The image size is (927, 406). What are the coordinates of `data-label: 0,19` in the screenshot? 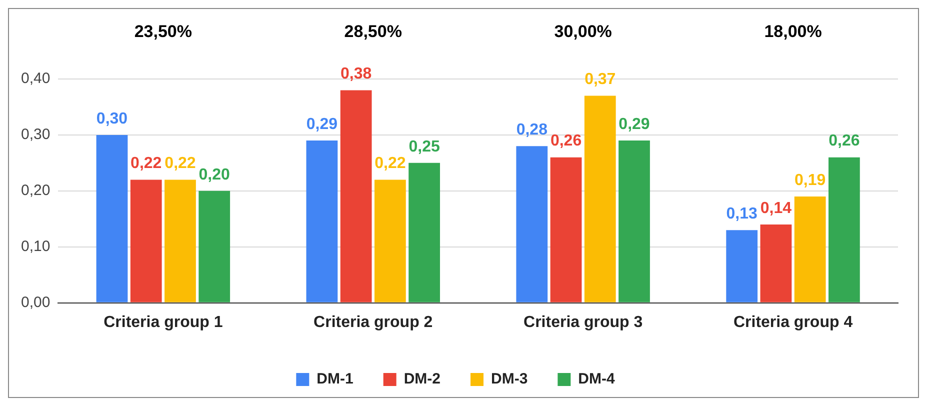 It's located at (810, 180).